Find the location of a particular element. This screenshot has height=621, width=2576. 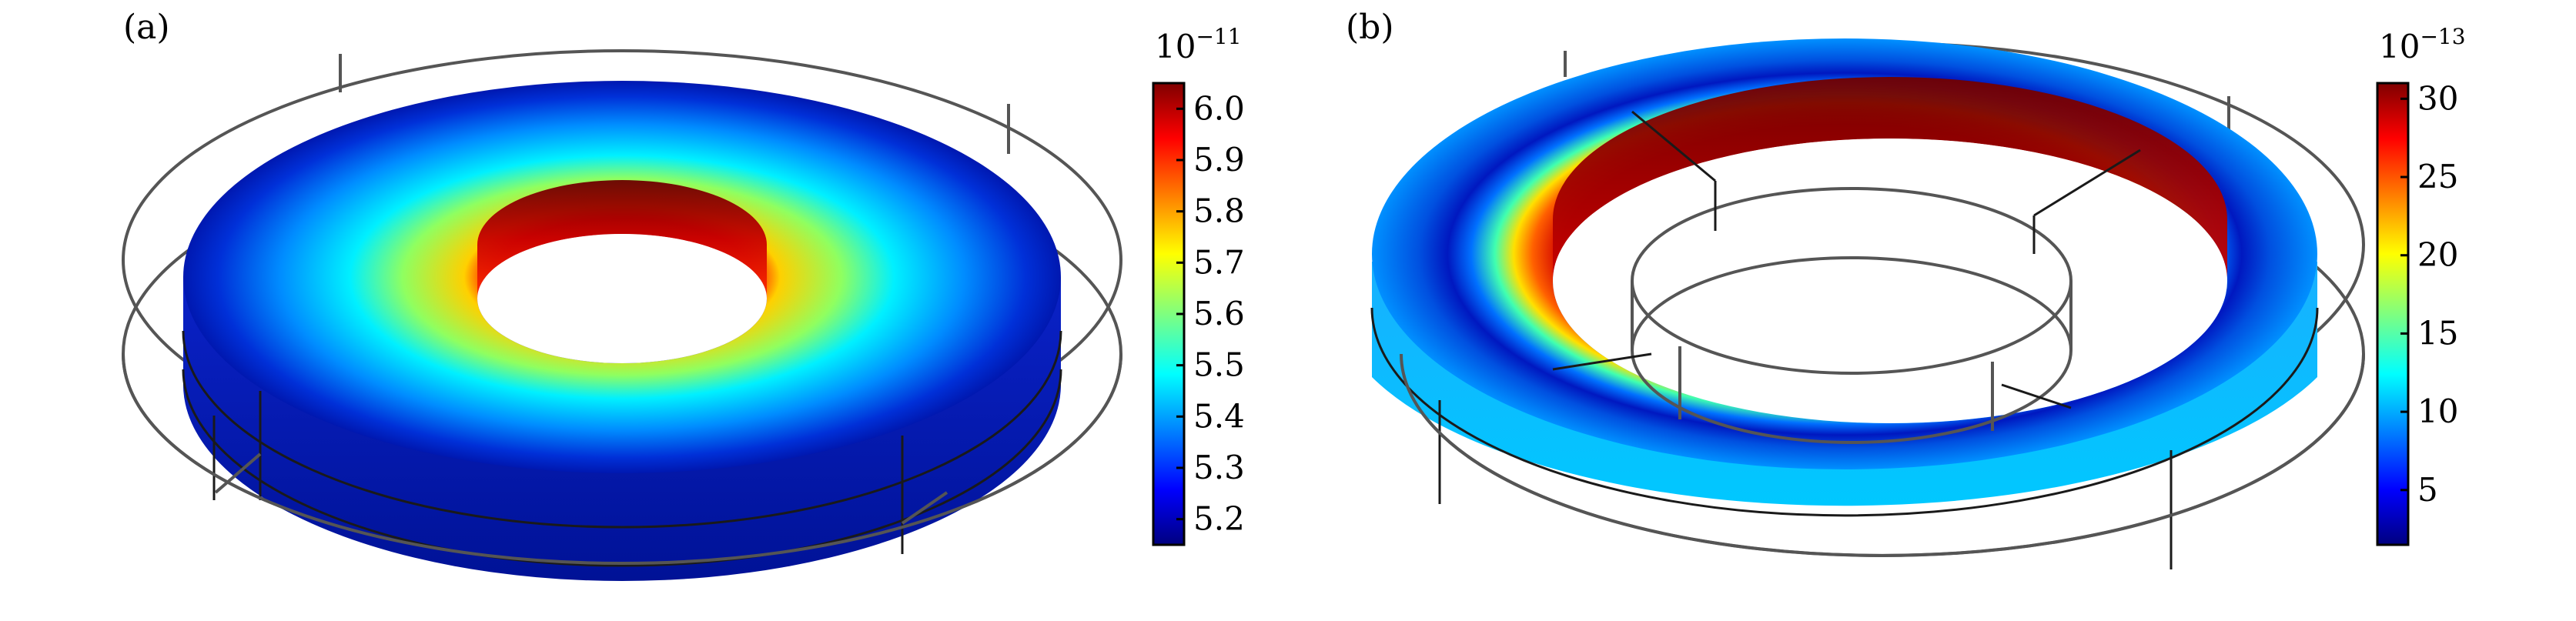

panel-a-hole is located at coordinates (622, 298).